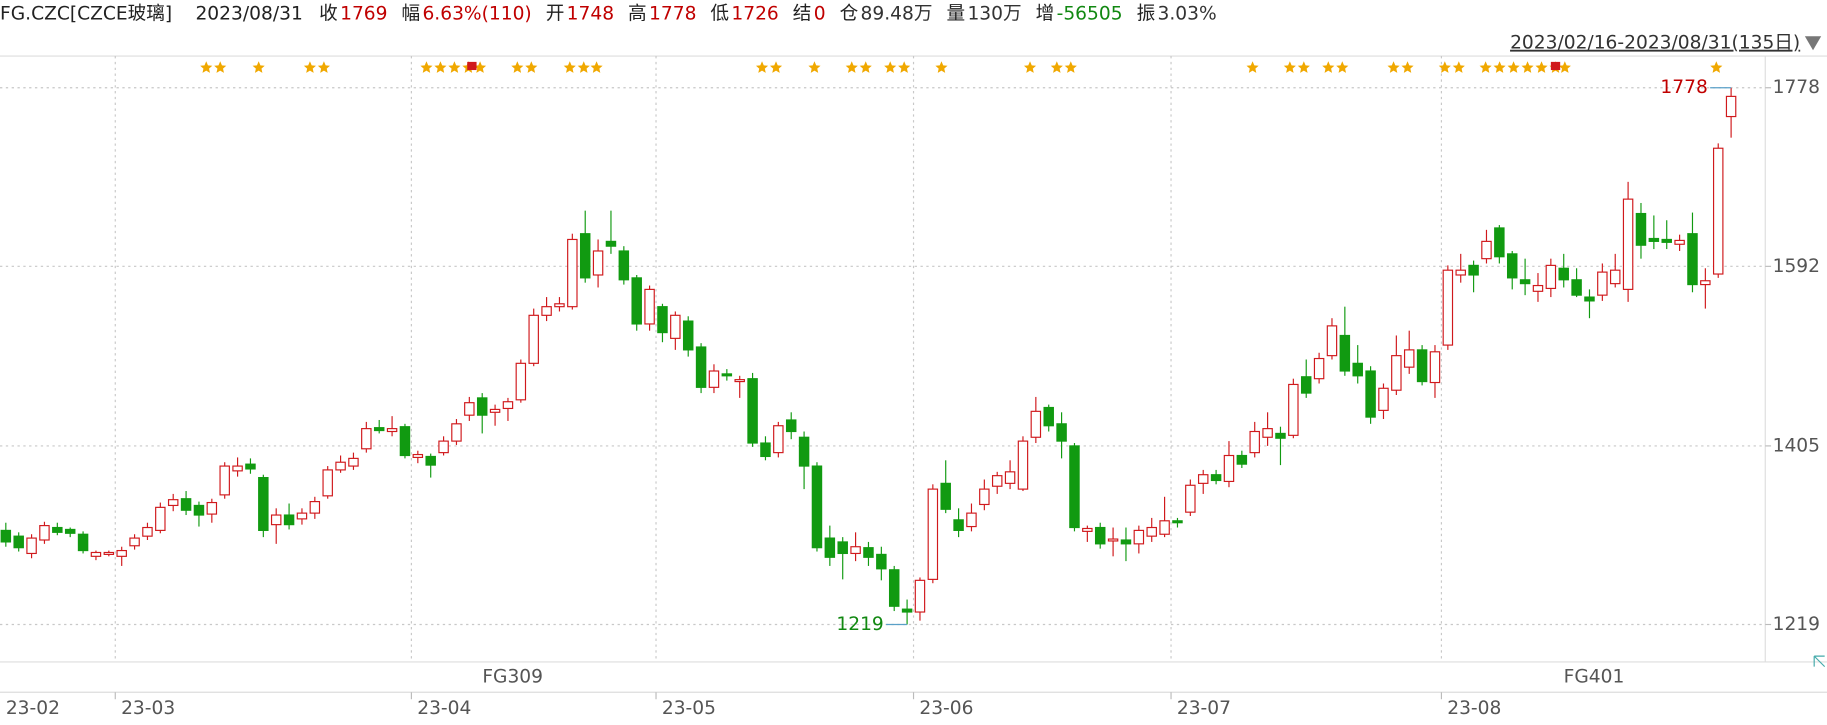  Describe the element at coordinates (1594, 677) in the screenshot. I see `contract-label: FG401` at that location.